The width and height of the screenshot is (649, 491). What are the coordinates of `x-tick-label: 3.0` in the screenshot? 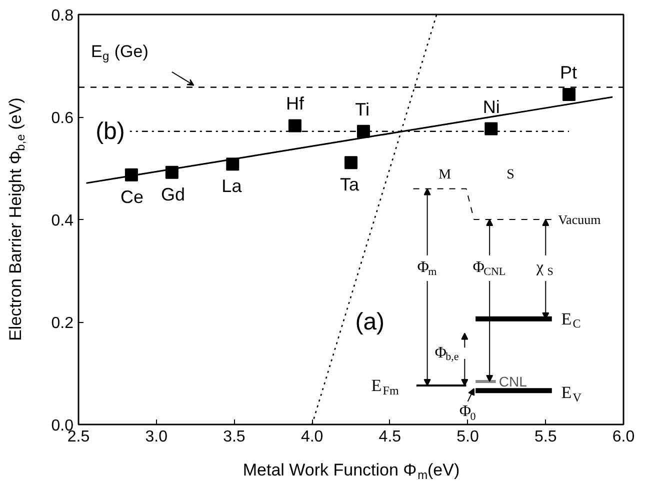 It's located at (156, 437).